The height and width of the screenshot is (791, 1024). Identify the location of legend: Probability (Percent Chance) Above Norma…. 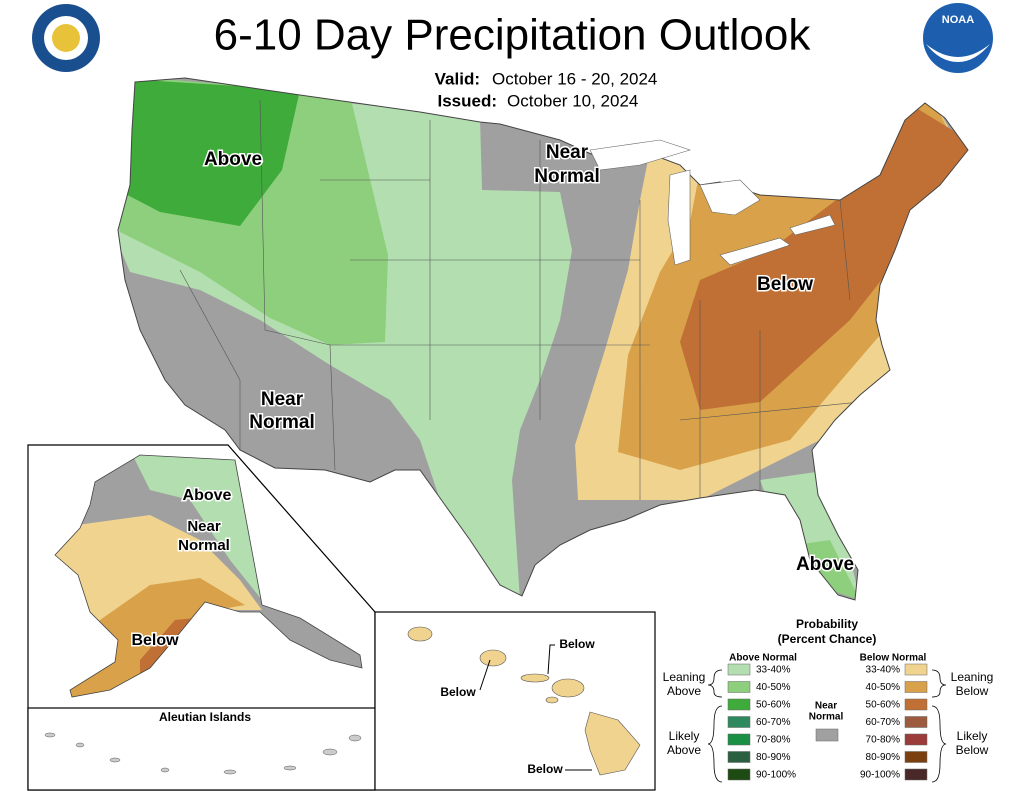
(828, 700).